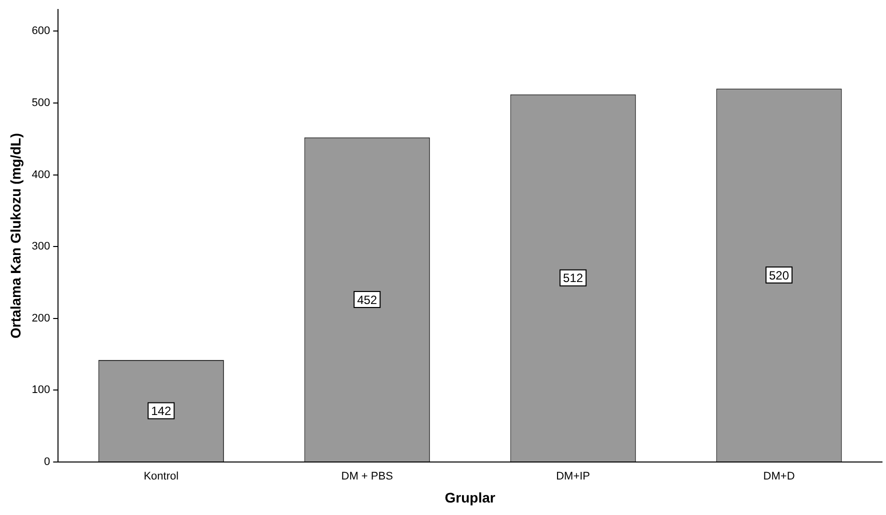 This screenshot has height=515, width=886. What do you see at coordinates (573, 278) in the screenshot?
I see `data-label: 512` at bounding box center [573, 278].